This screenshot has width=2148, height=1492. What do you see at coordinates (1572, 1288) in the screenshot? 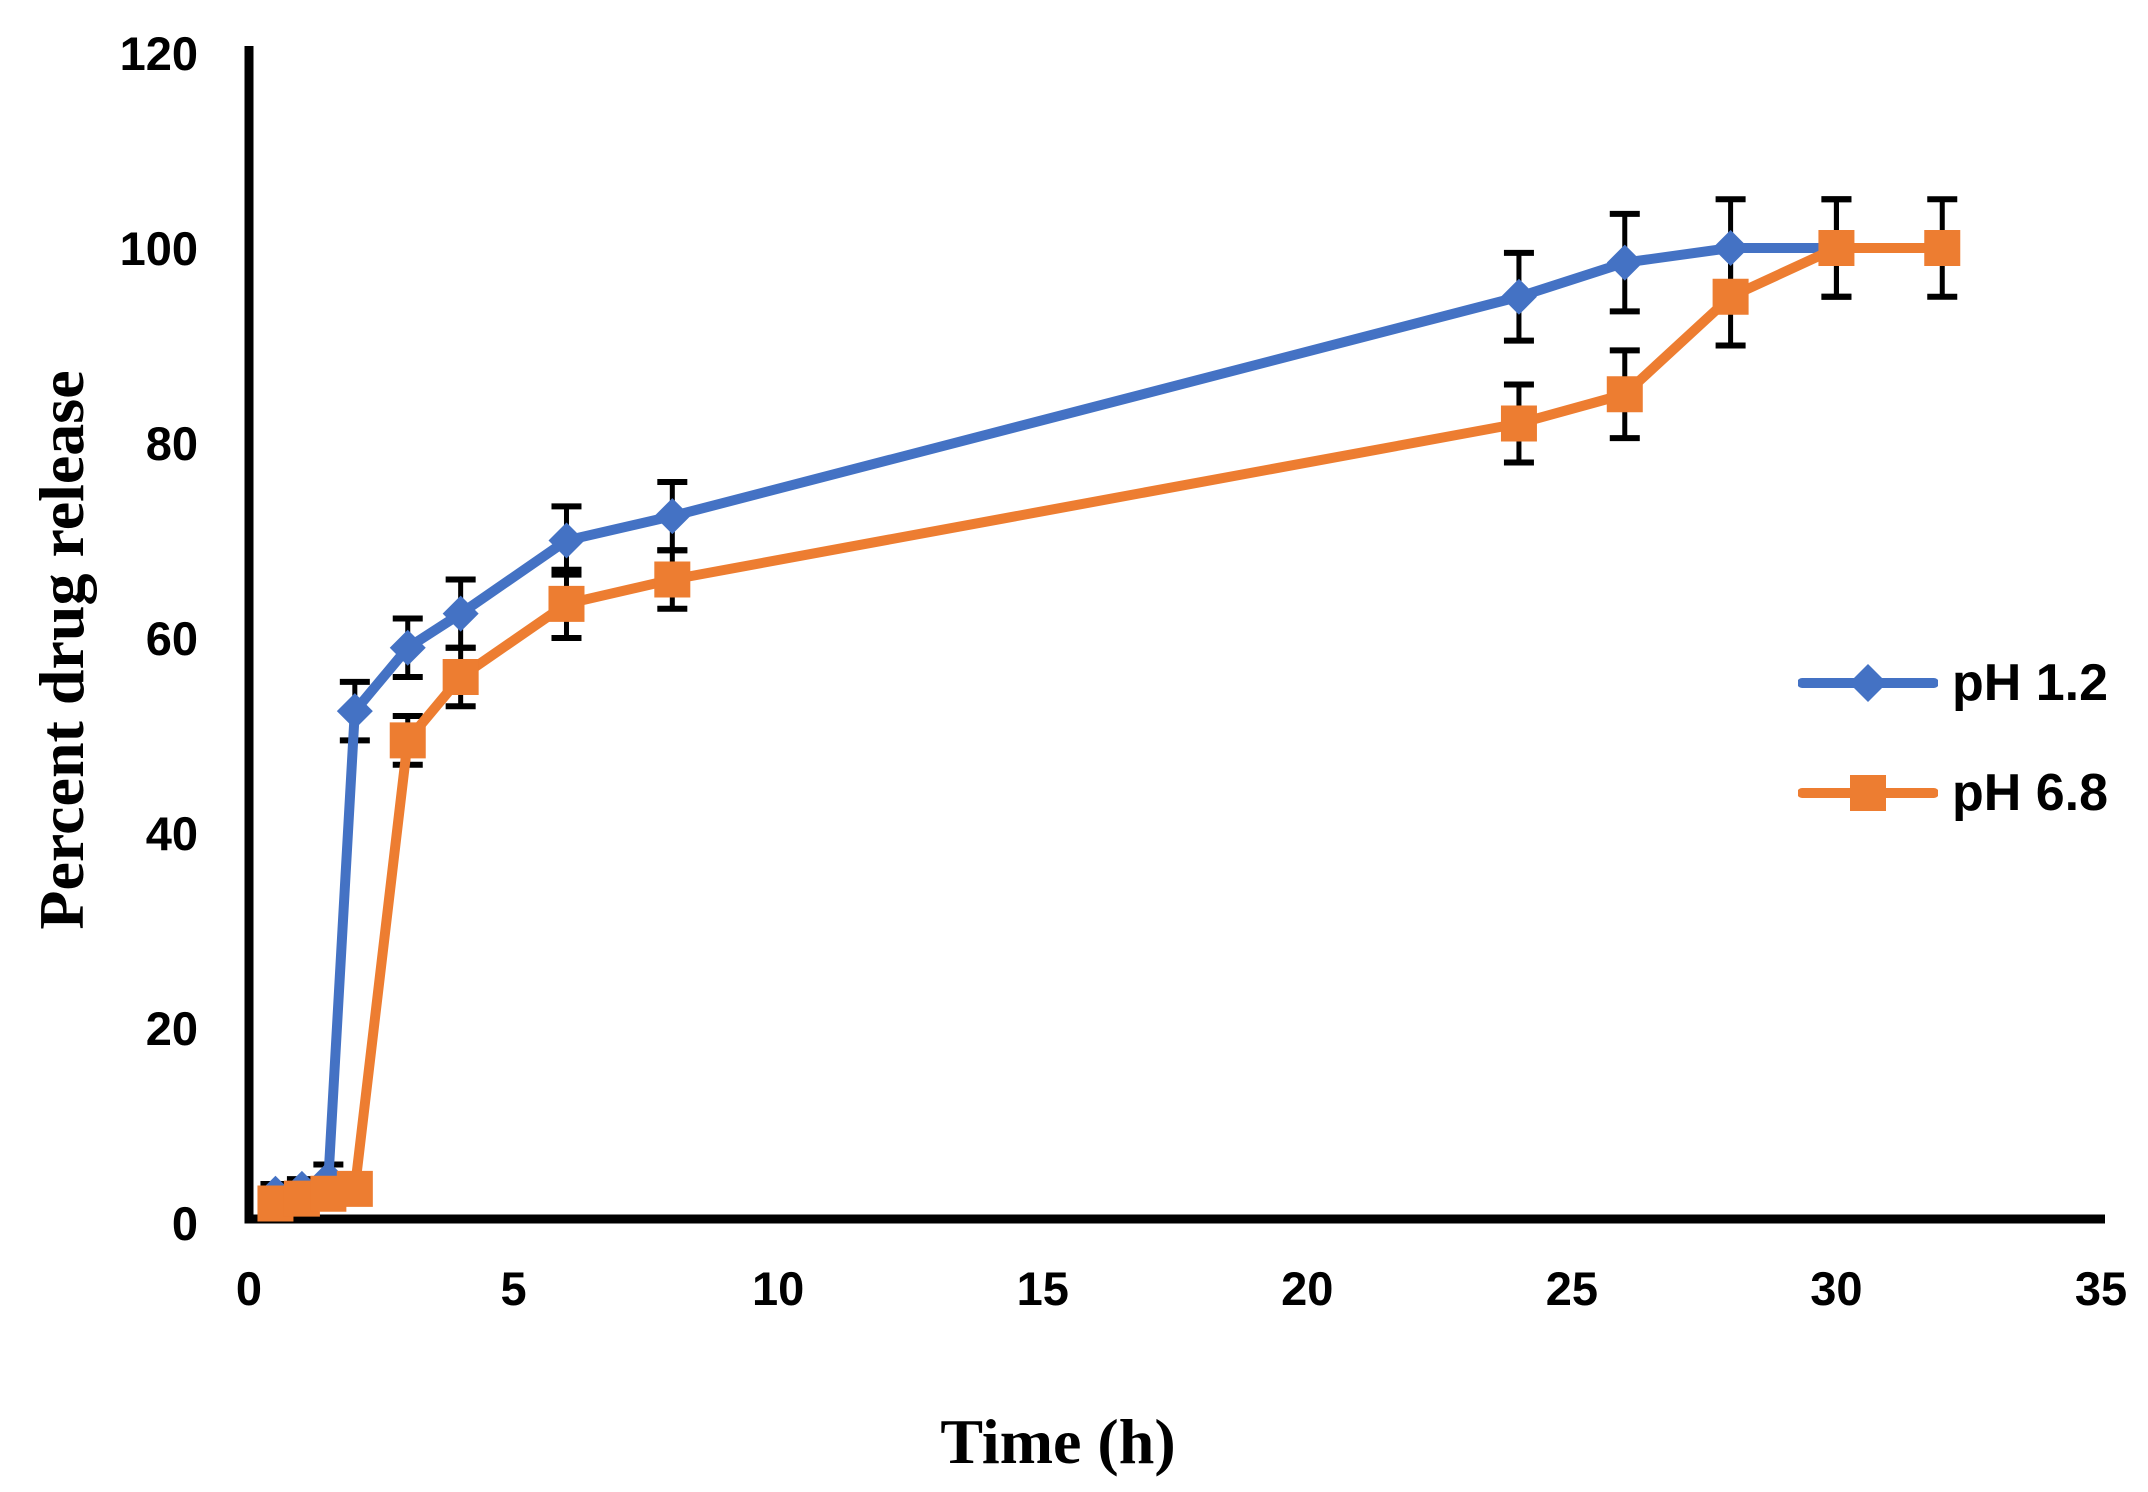
I see `svg-text: 25` at bounding box center [1572, 1288].